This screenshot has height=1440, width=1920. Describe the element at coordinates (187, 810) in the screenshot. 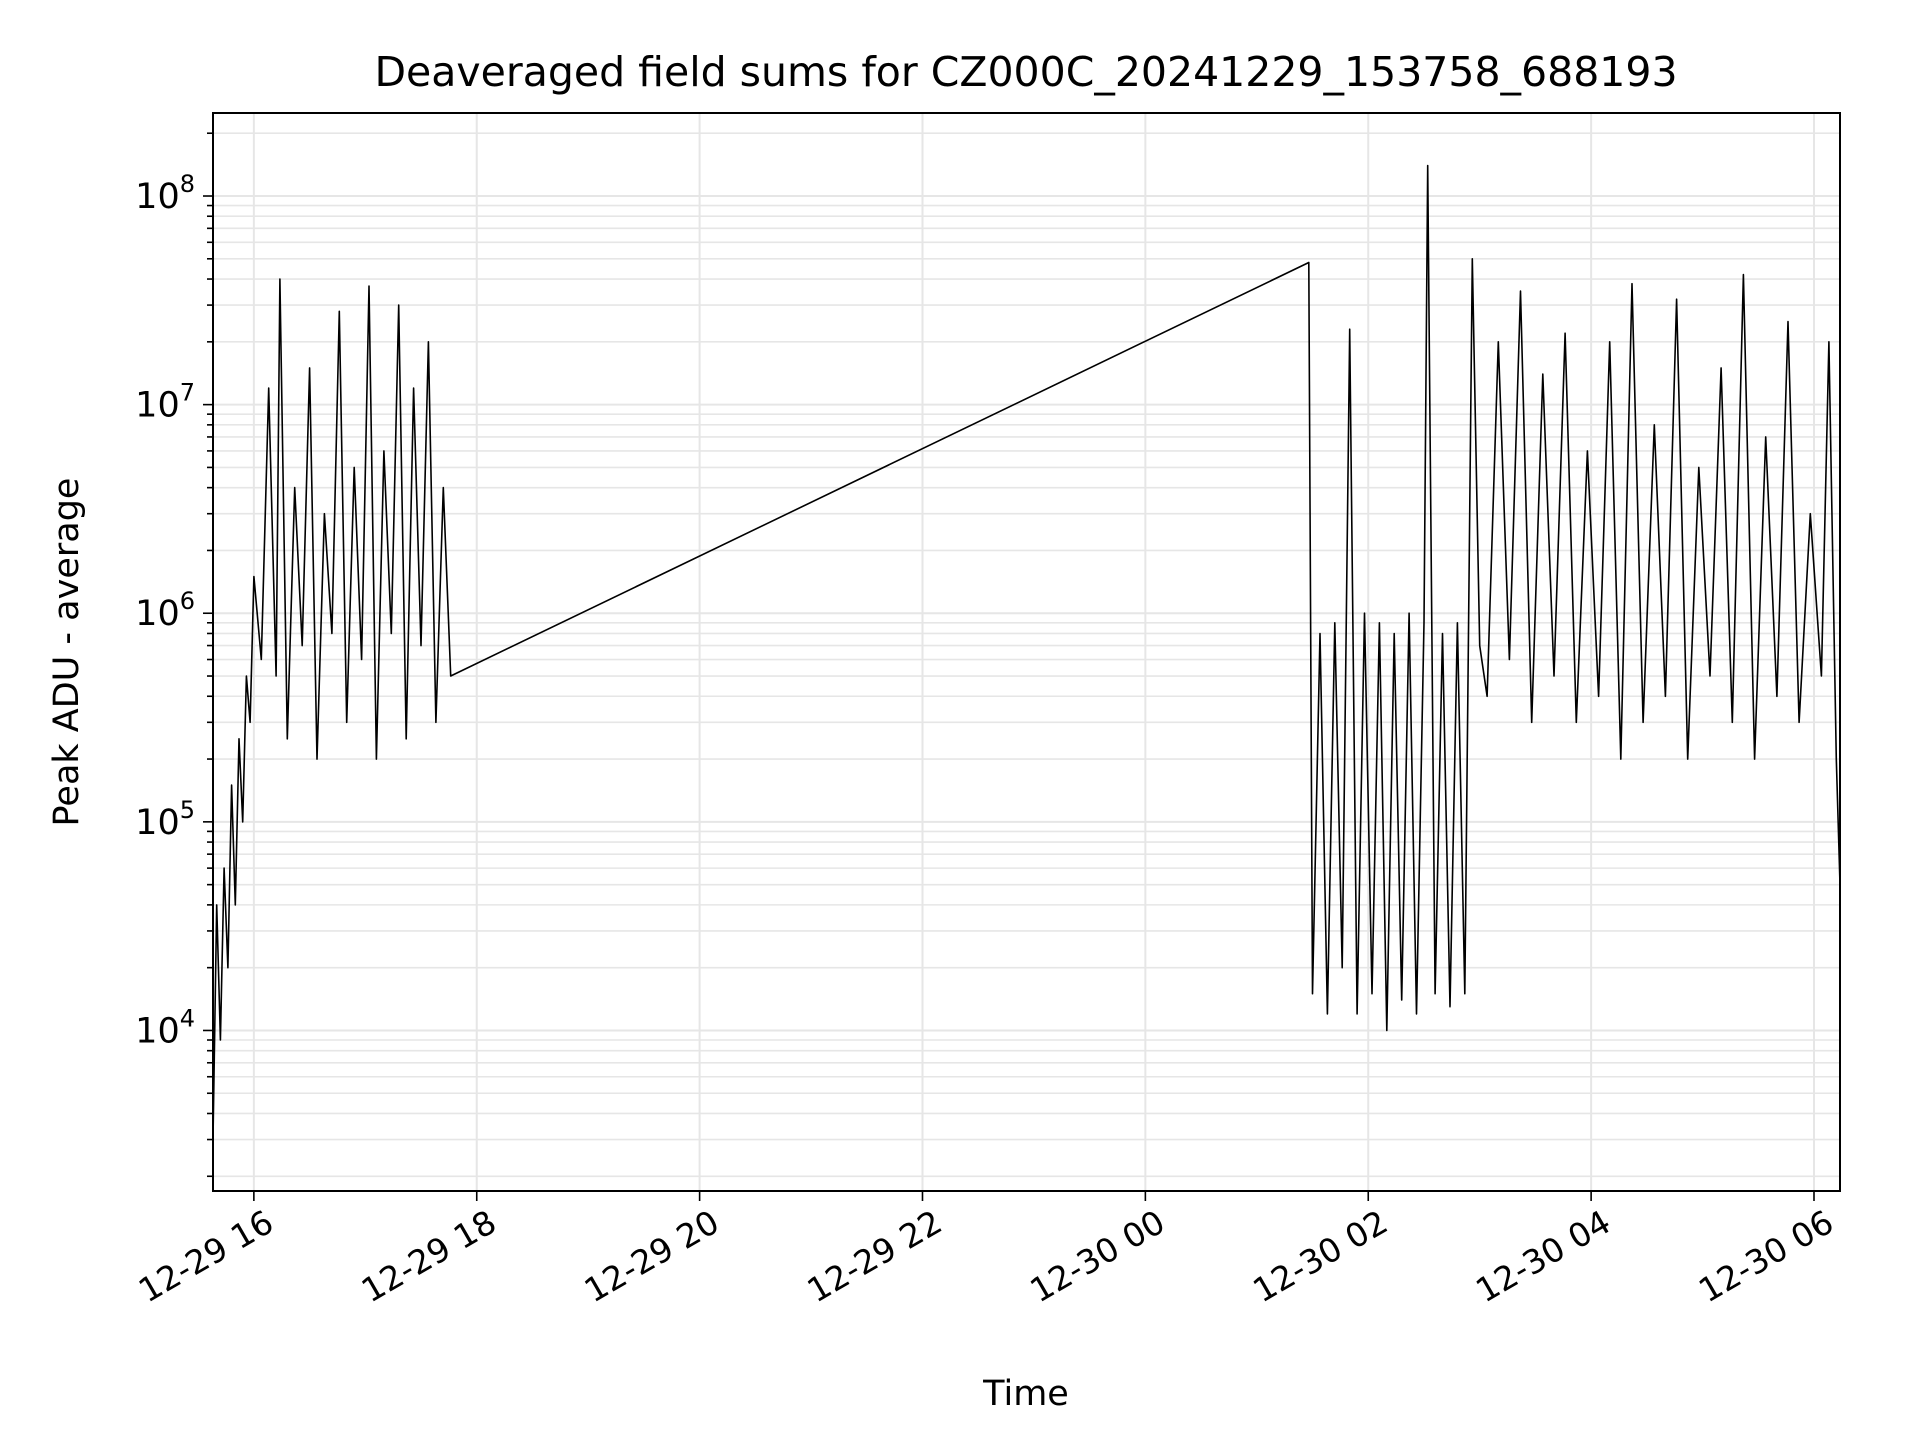

I see `y-tick-exponent: 5` at that location.